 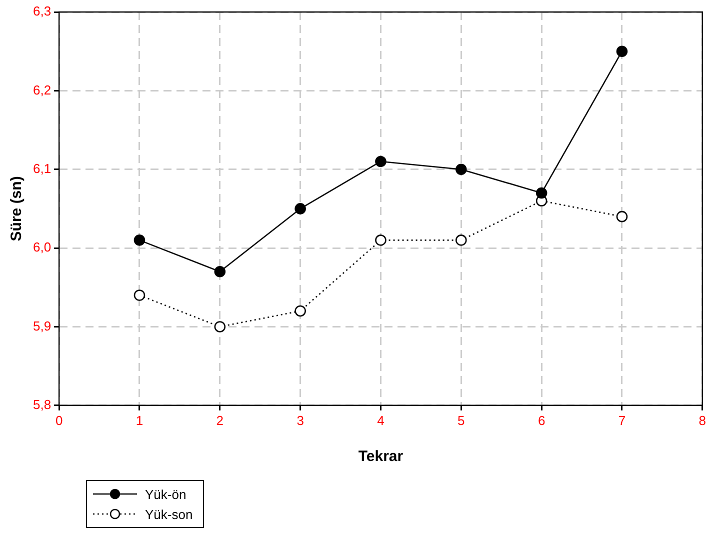 What do you see at coordinates (702, 420) in the screenshot?
I see `x-tick-label: 8` at bounding box center [702, 420].